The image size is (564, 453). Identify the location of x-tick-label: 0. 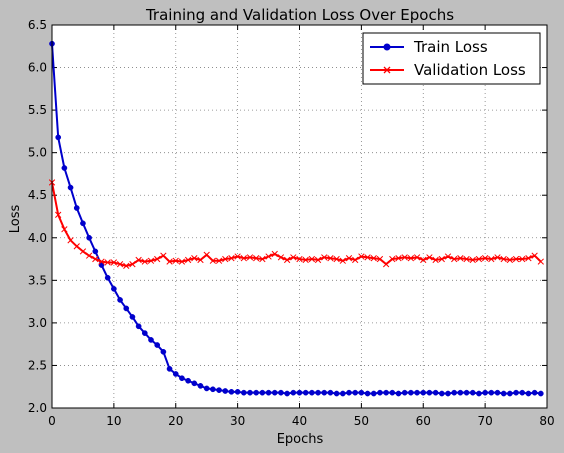
(52, 421).